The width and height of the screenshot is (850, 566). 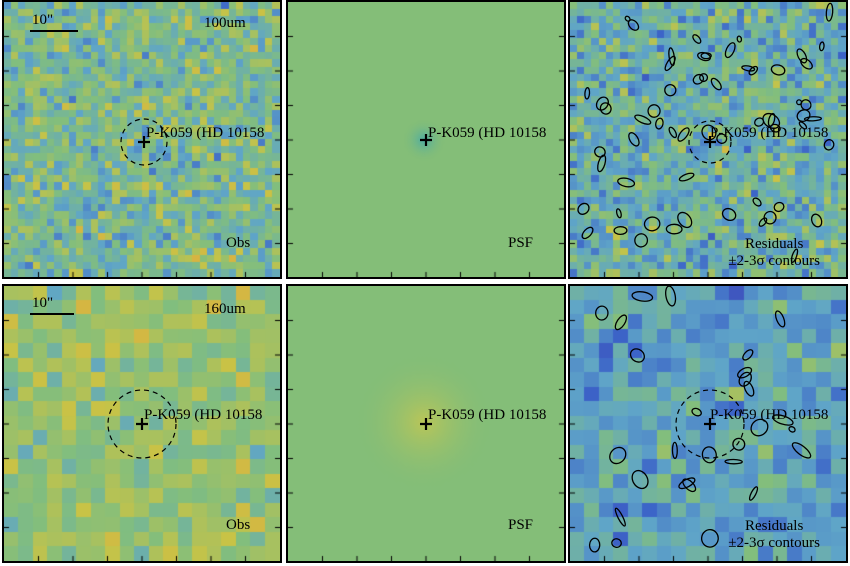 I want to click on residual-100um-overlay, so click(x=706, y=132).